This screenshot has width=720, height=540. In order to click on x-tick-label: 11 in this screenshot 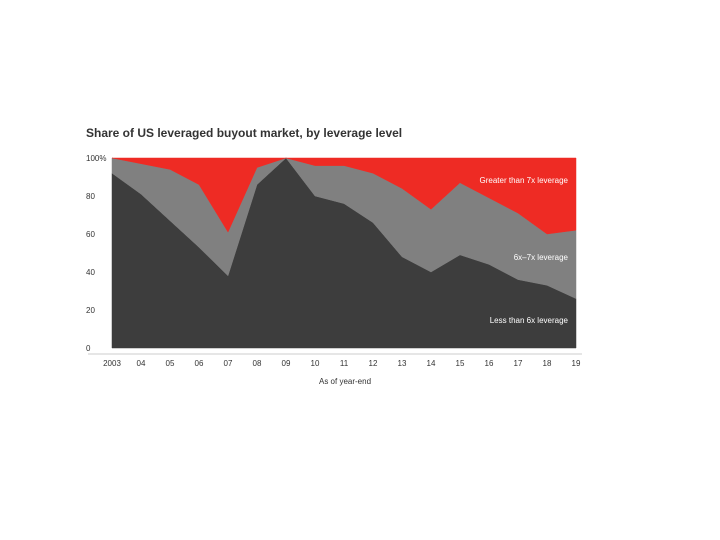, I will do `click(344, 363)`.